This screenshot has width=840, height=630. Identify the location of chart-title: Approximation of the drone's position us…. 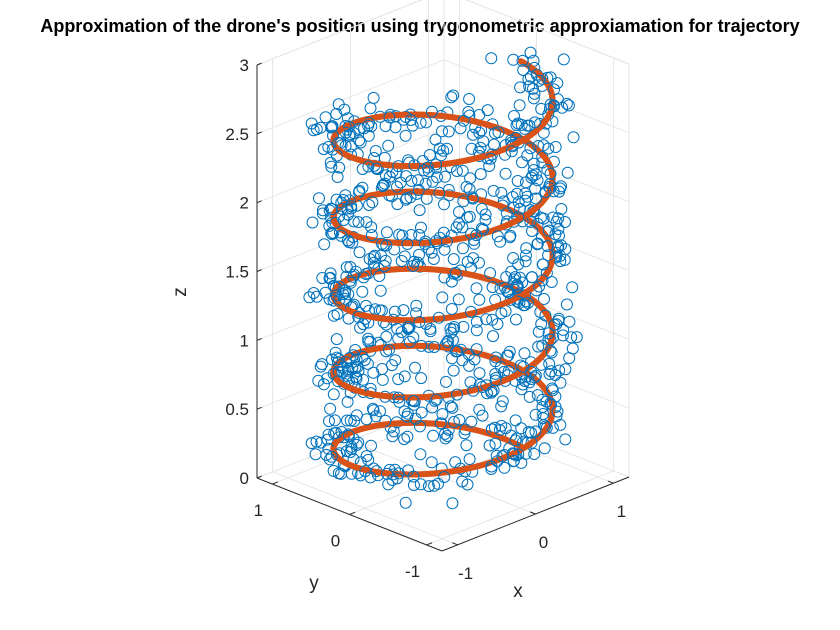
(420, 26).